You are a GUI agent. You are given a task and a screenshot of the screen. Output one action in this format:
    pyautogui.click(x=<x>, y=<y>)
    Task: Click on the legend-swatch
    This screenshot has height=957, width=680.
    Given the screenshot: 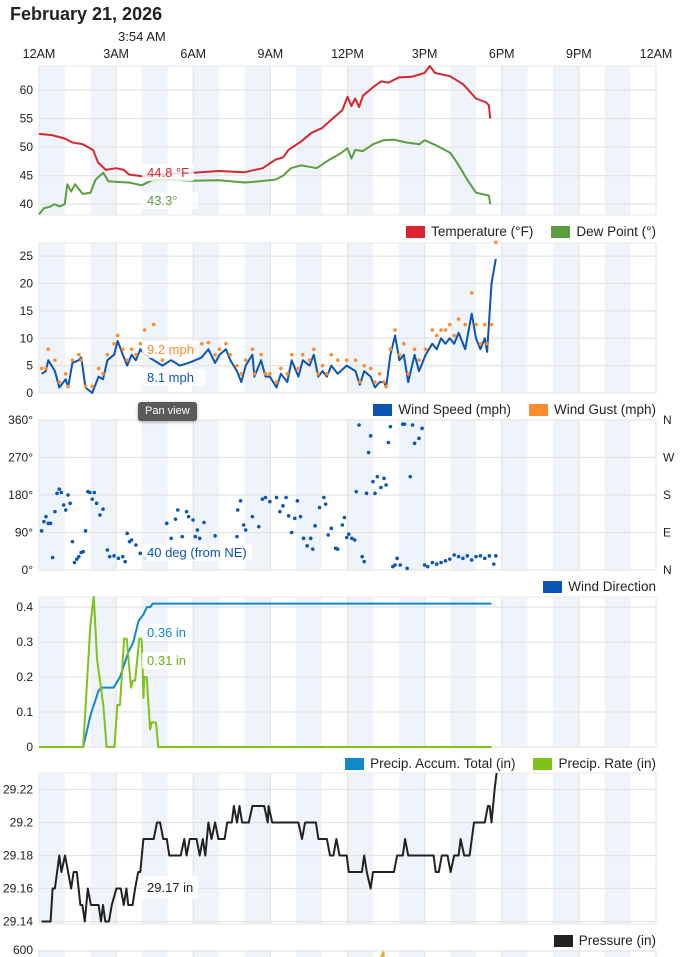 What is the action you would take?
    pyautogui.click(x=416, y=231)
    